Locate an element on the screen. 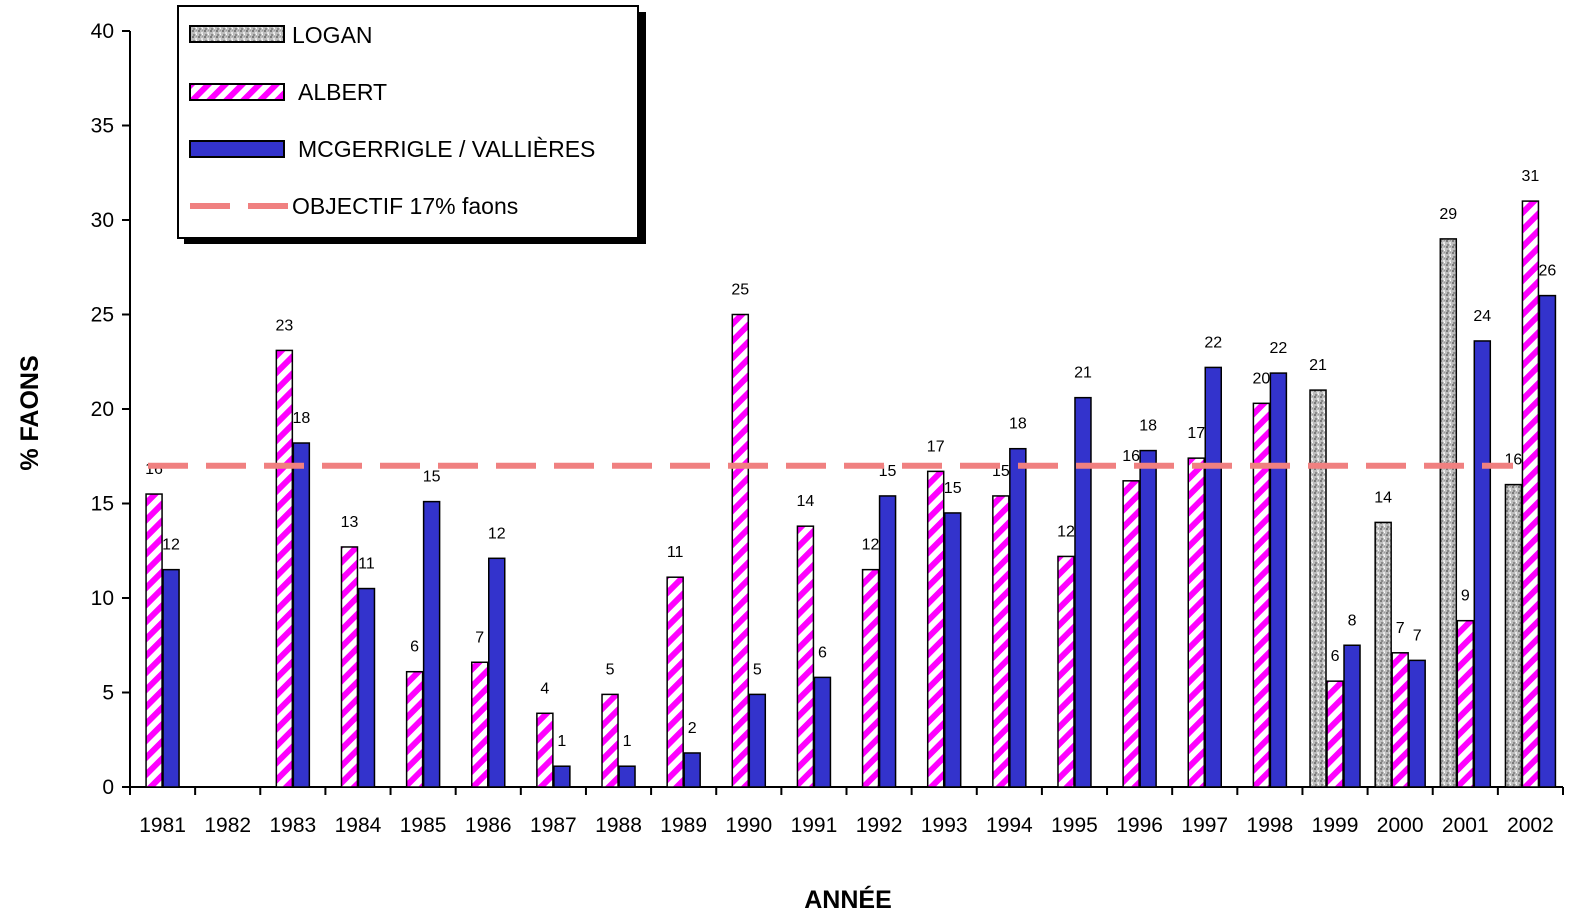 Image resolution: width=1569 pixels, height=917 pixels. x-tick-label: 1983 is located at coordinates (292, 825).